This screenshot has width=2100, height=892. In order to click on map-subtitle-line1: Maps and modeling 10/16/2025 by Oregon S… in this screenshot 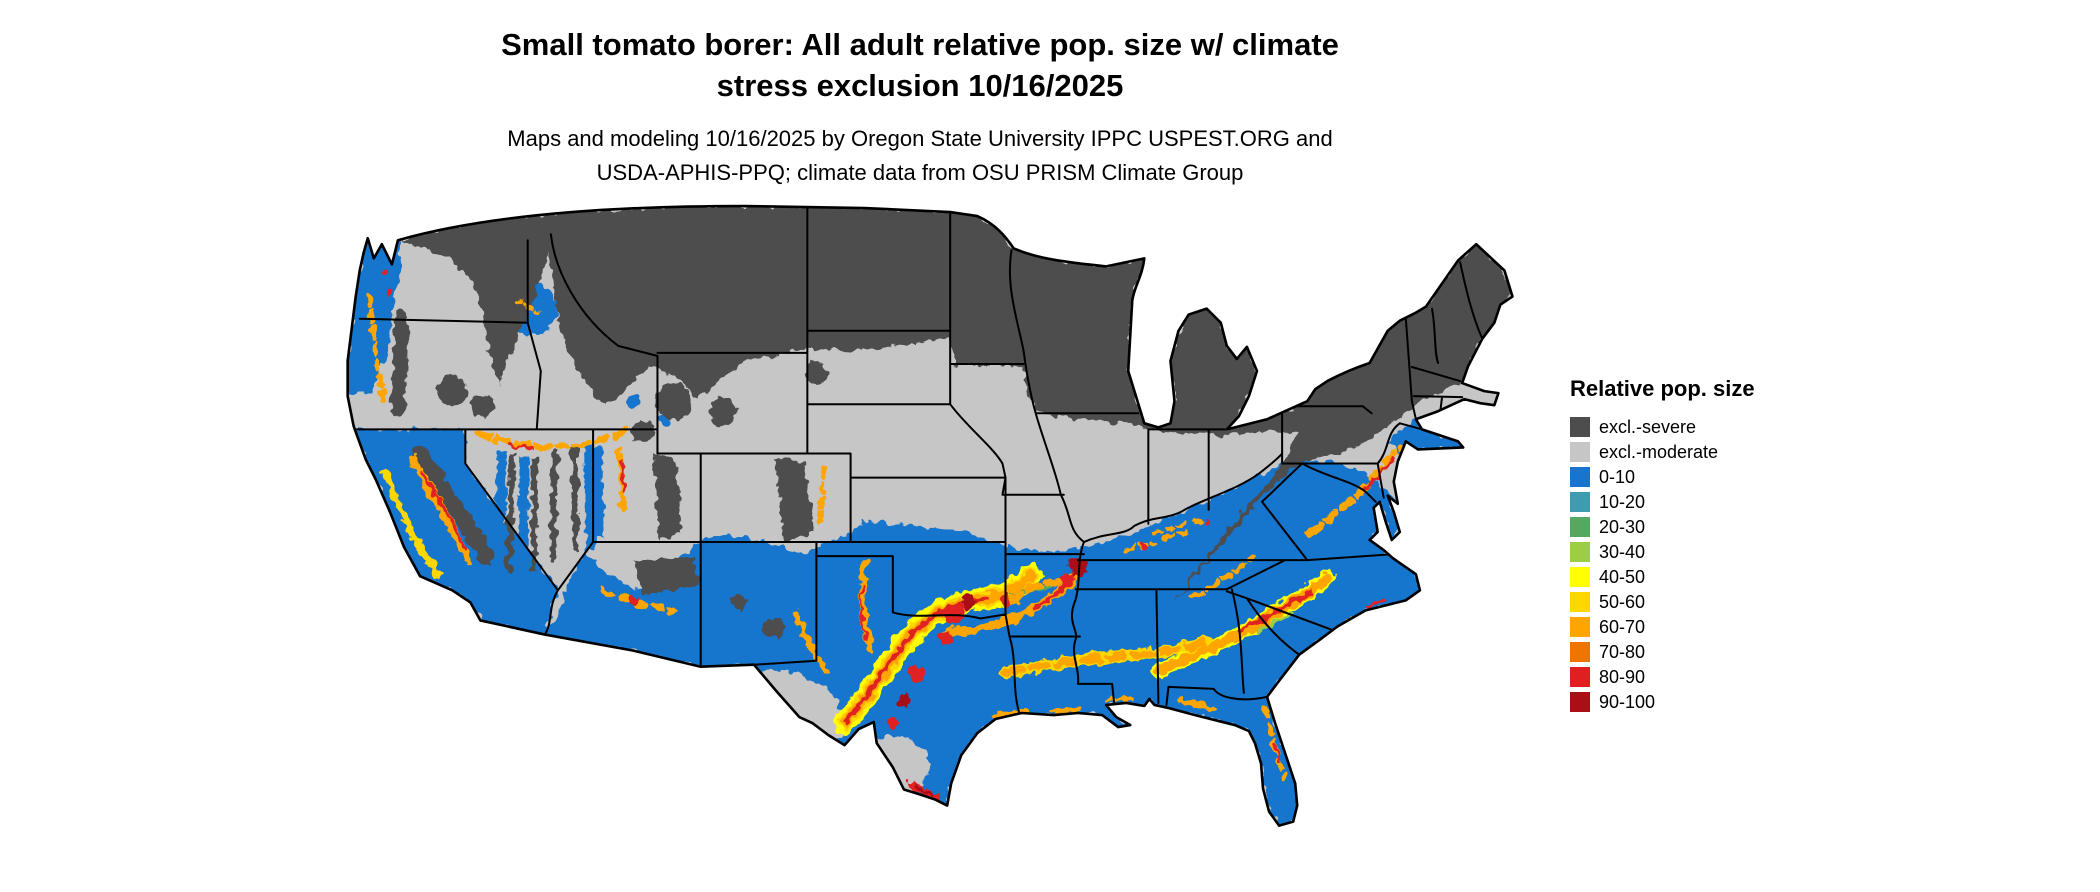, I will do `click(920, 138)`.